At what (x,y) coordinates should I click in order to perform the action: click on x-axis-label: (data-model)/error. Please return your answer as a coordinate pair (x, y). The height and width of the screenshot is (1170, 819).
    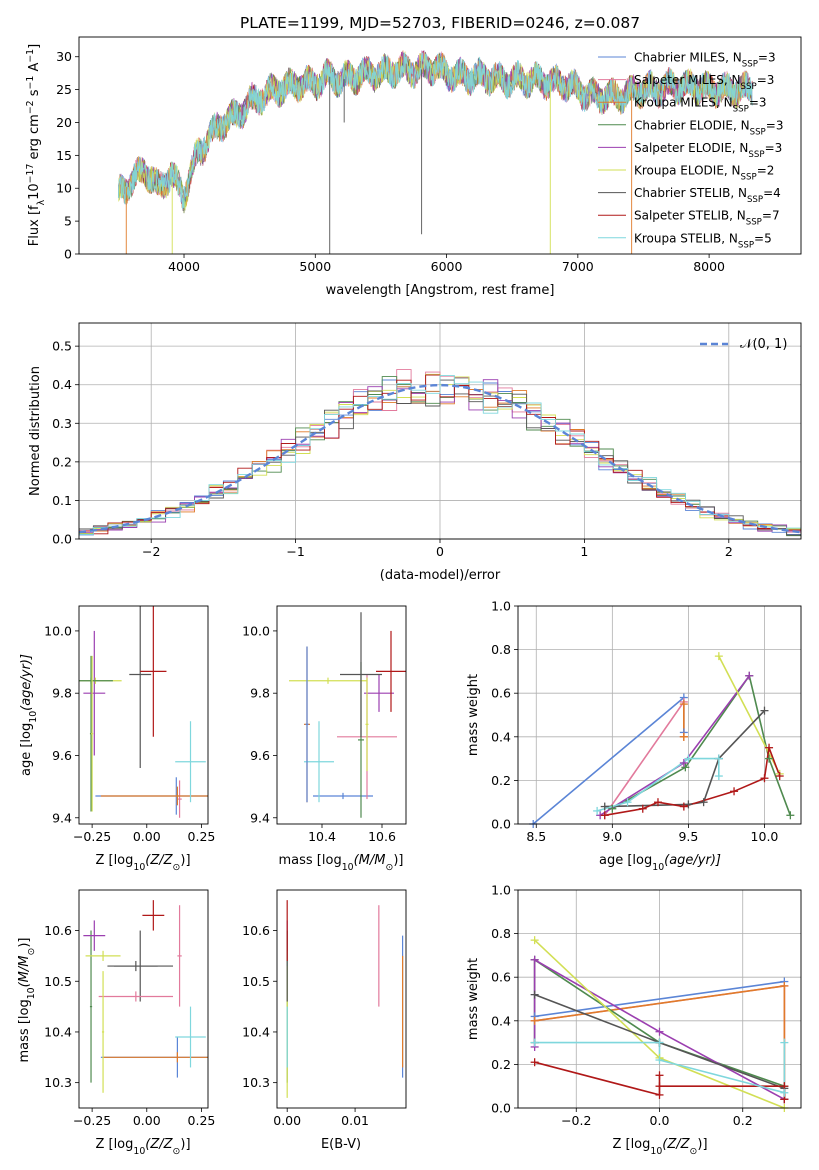
    Looking at the image, I should click on (440, 575).